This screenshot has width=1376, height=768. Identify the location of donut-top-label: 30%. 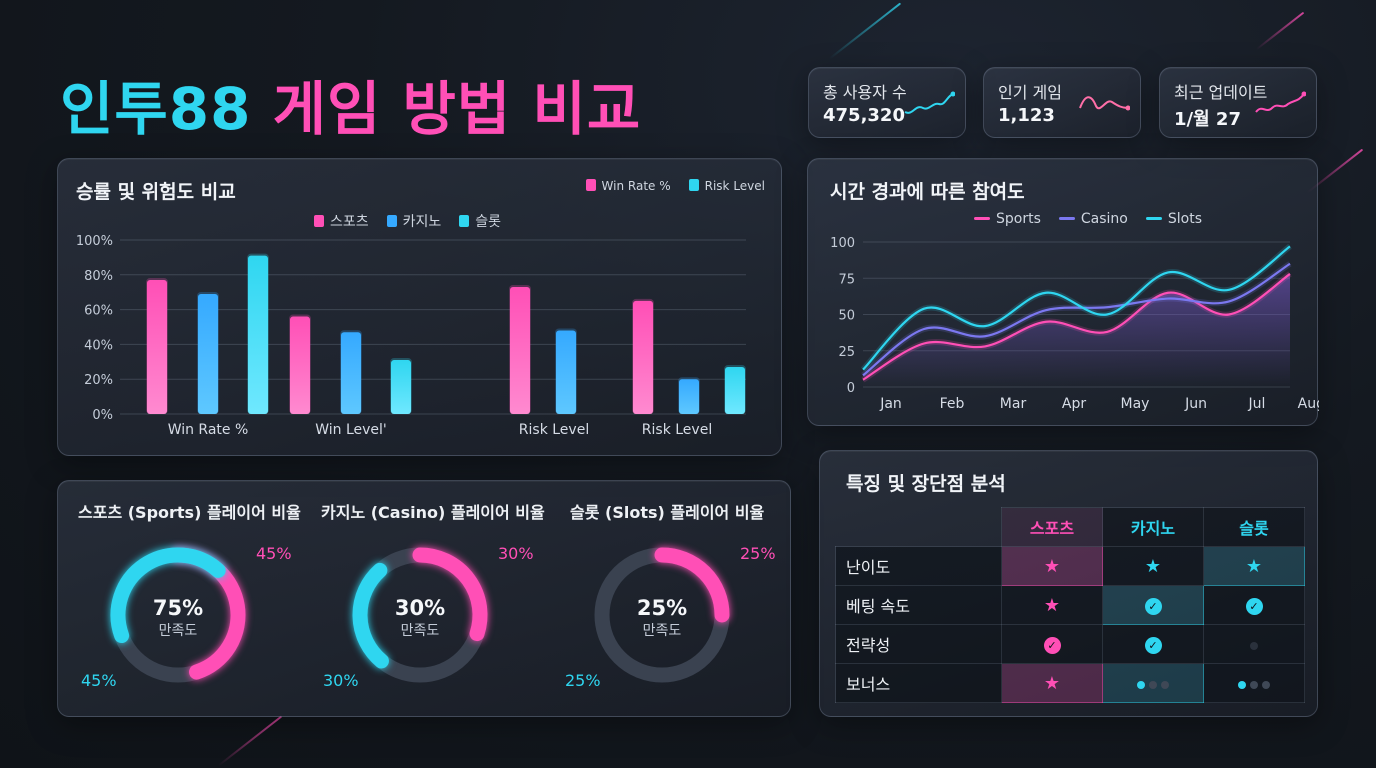
(516, 553).